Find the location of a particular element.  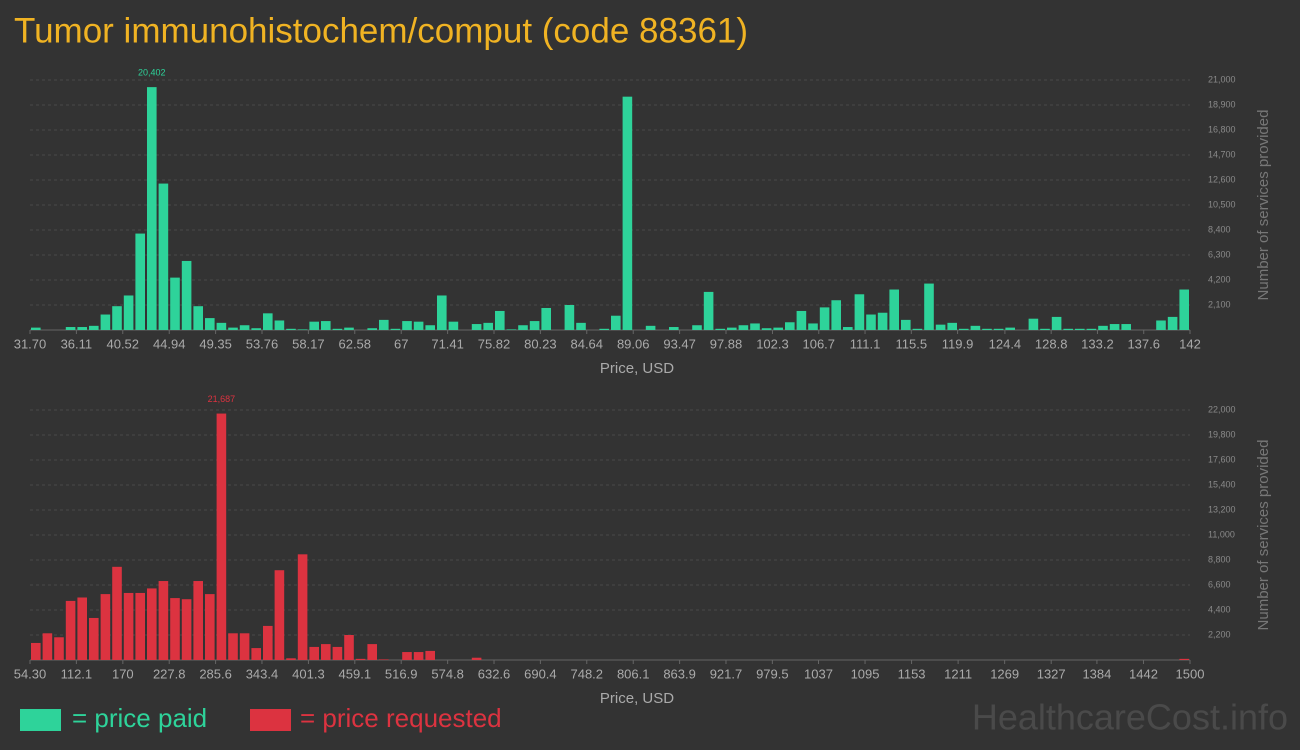

x-tick-label: 1037 is located at coordinates (818, 673).